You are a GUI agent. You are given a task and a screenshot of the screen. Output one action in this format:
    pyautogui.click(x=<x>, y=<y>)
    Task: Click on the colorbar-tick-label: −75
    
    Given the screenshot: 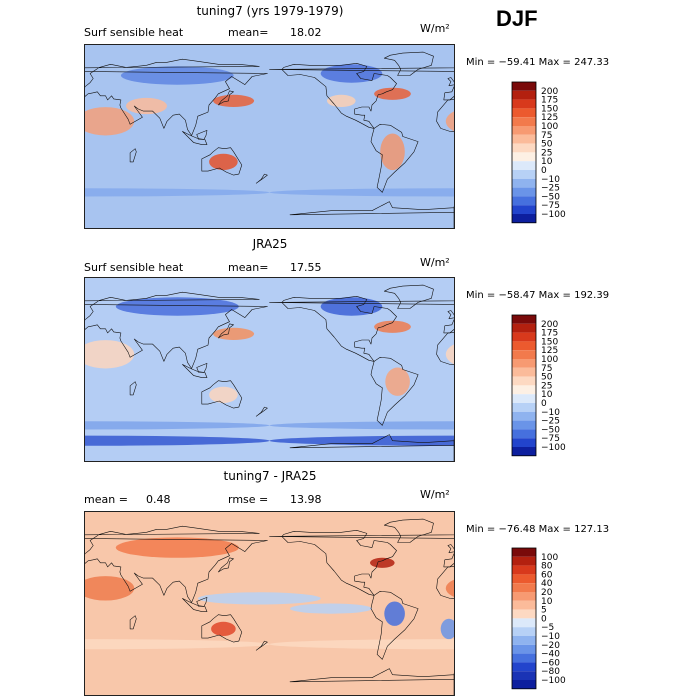 What is the action you would take?
    pyautogui.click(x=550, y=206)
    